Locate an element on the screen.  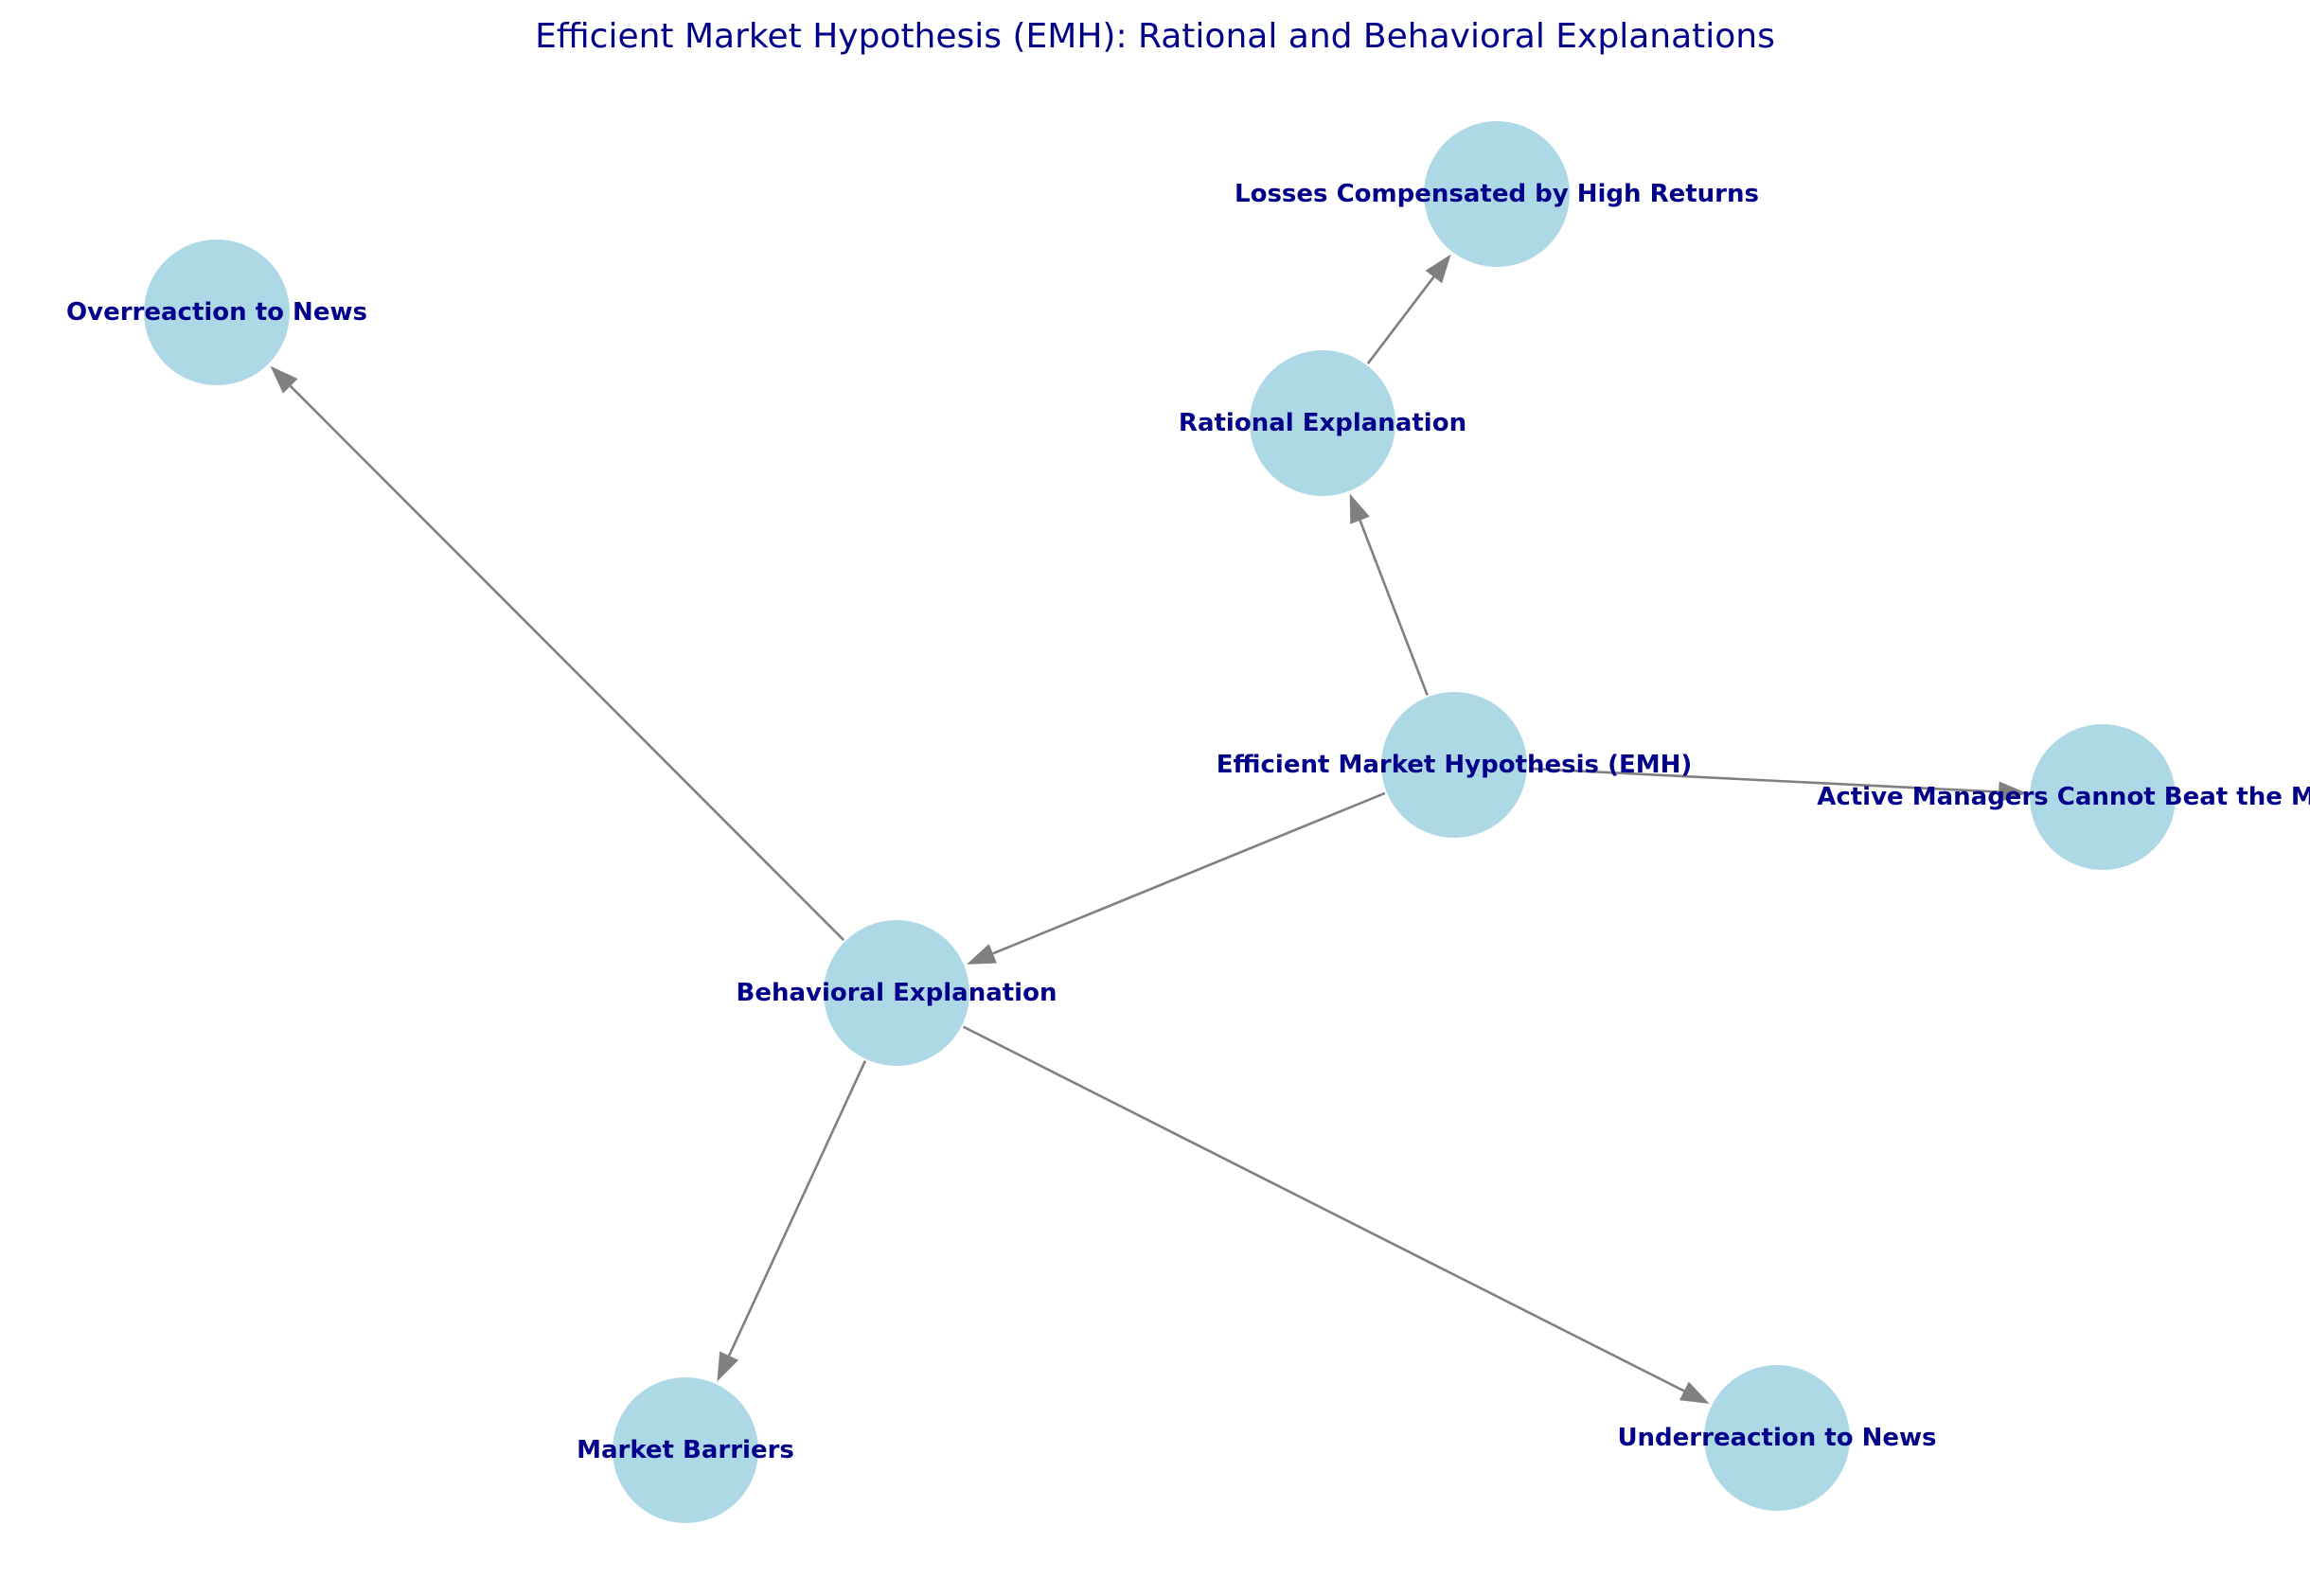
node-emh is located at coordinates (1454, 765).